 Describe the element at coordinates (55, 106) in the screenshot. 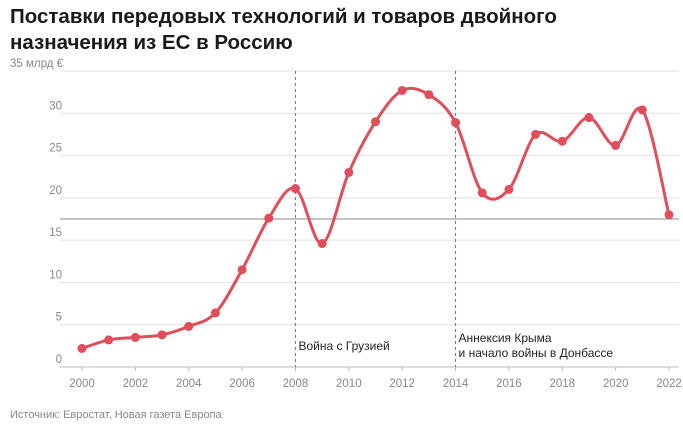

I see `y-tick-label: 30` at that location.